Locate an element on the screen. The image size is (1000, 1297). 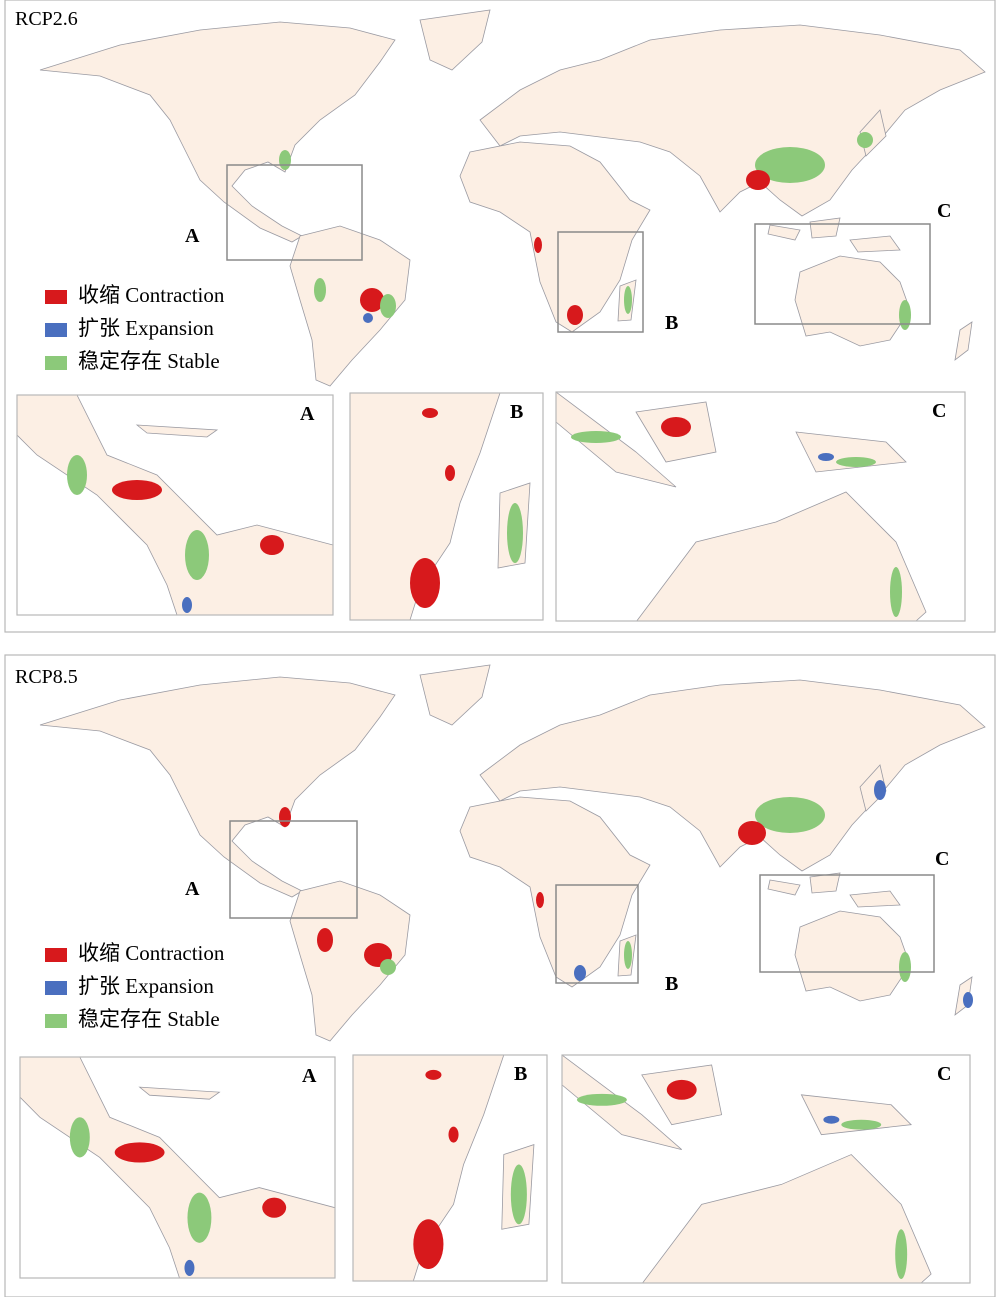
panel-title: RCP2.6 is located at coordinates (46, 19).